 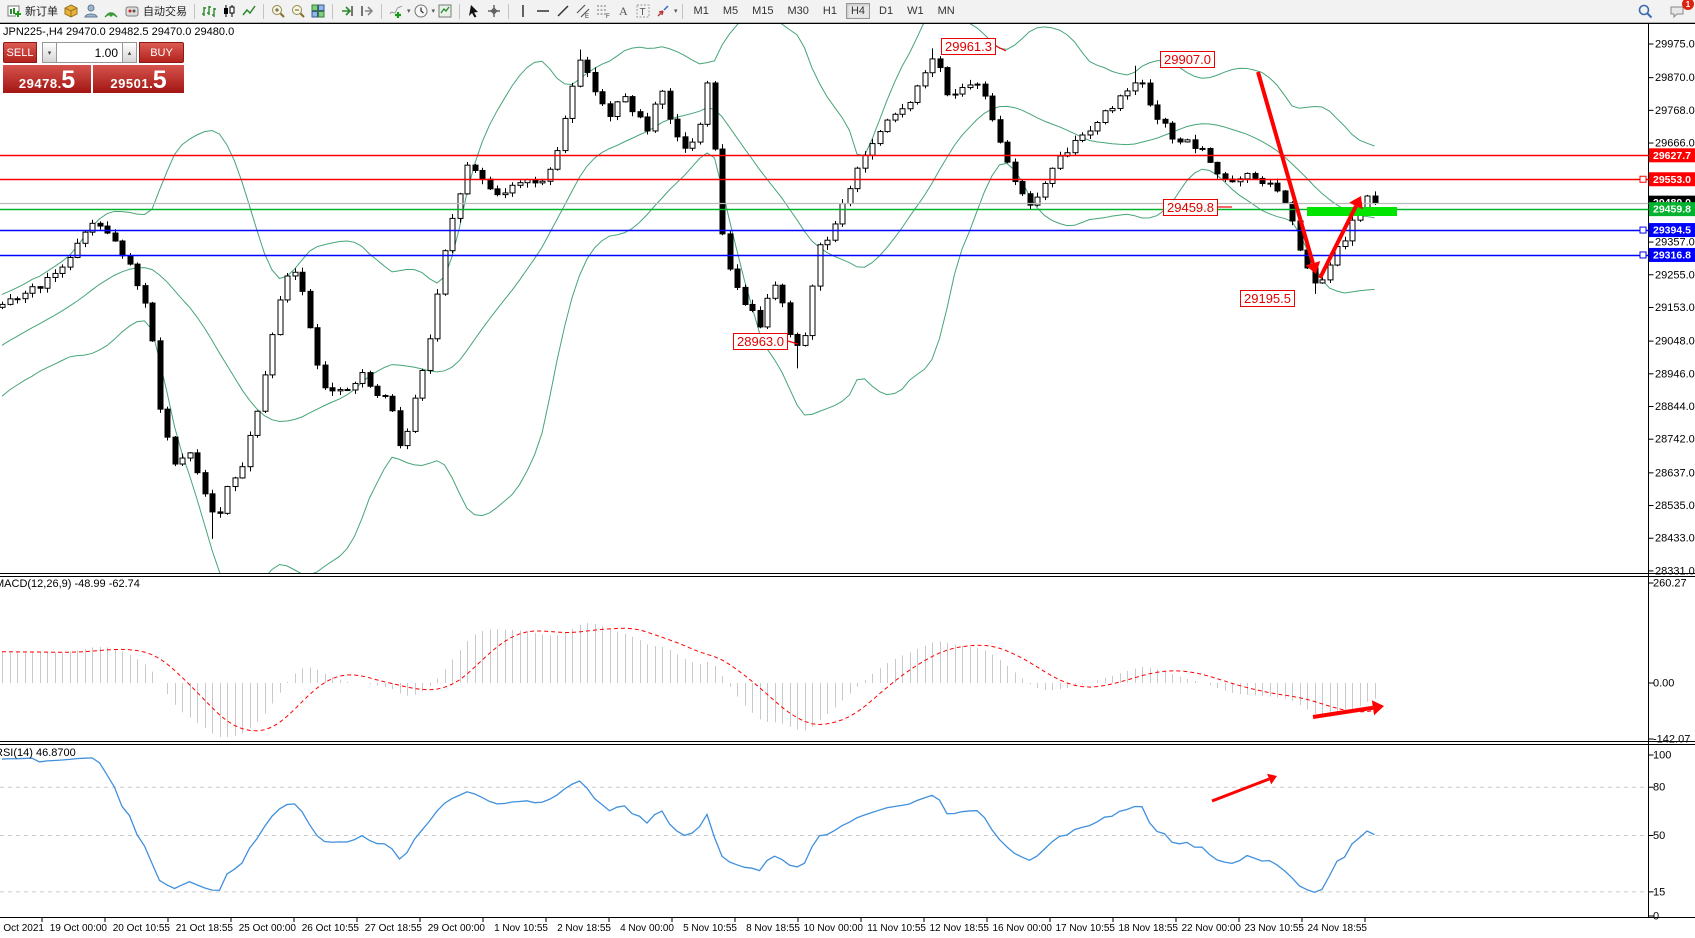 I want to click on notifications-button: 1, so click(x=1680, y=10).